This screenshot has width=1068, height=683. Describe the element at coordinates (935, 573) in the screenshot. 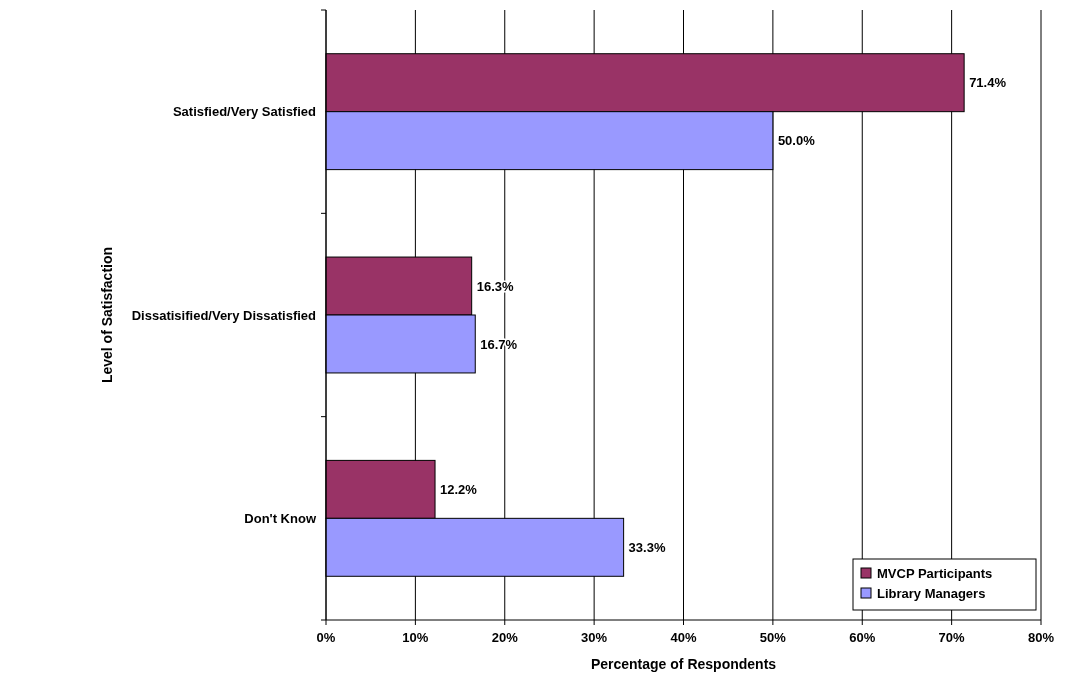

I see `legend-label: MVCP Participants` at that location.